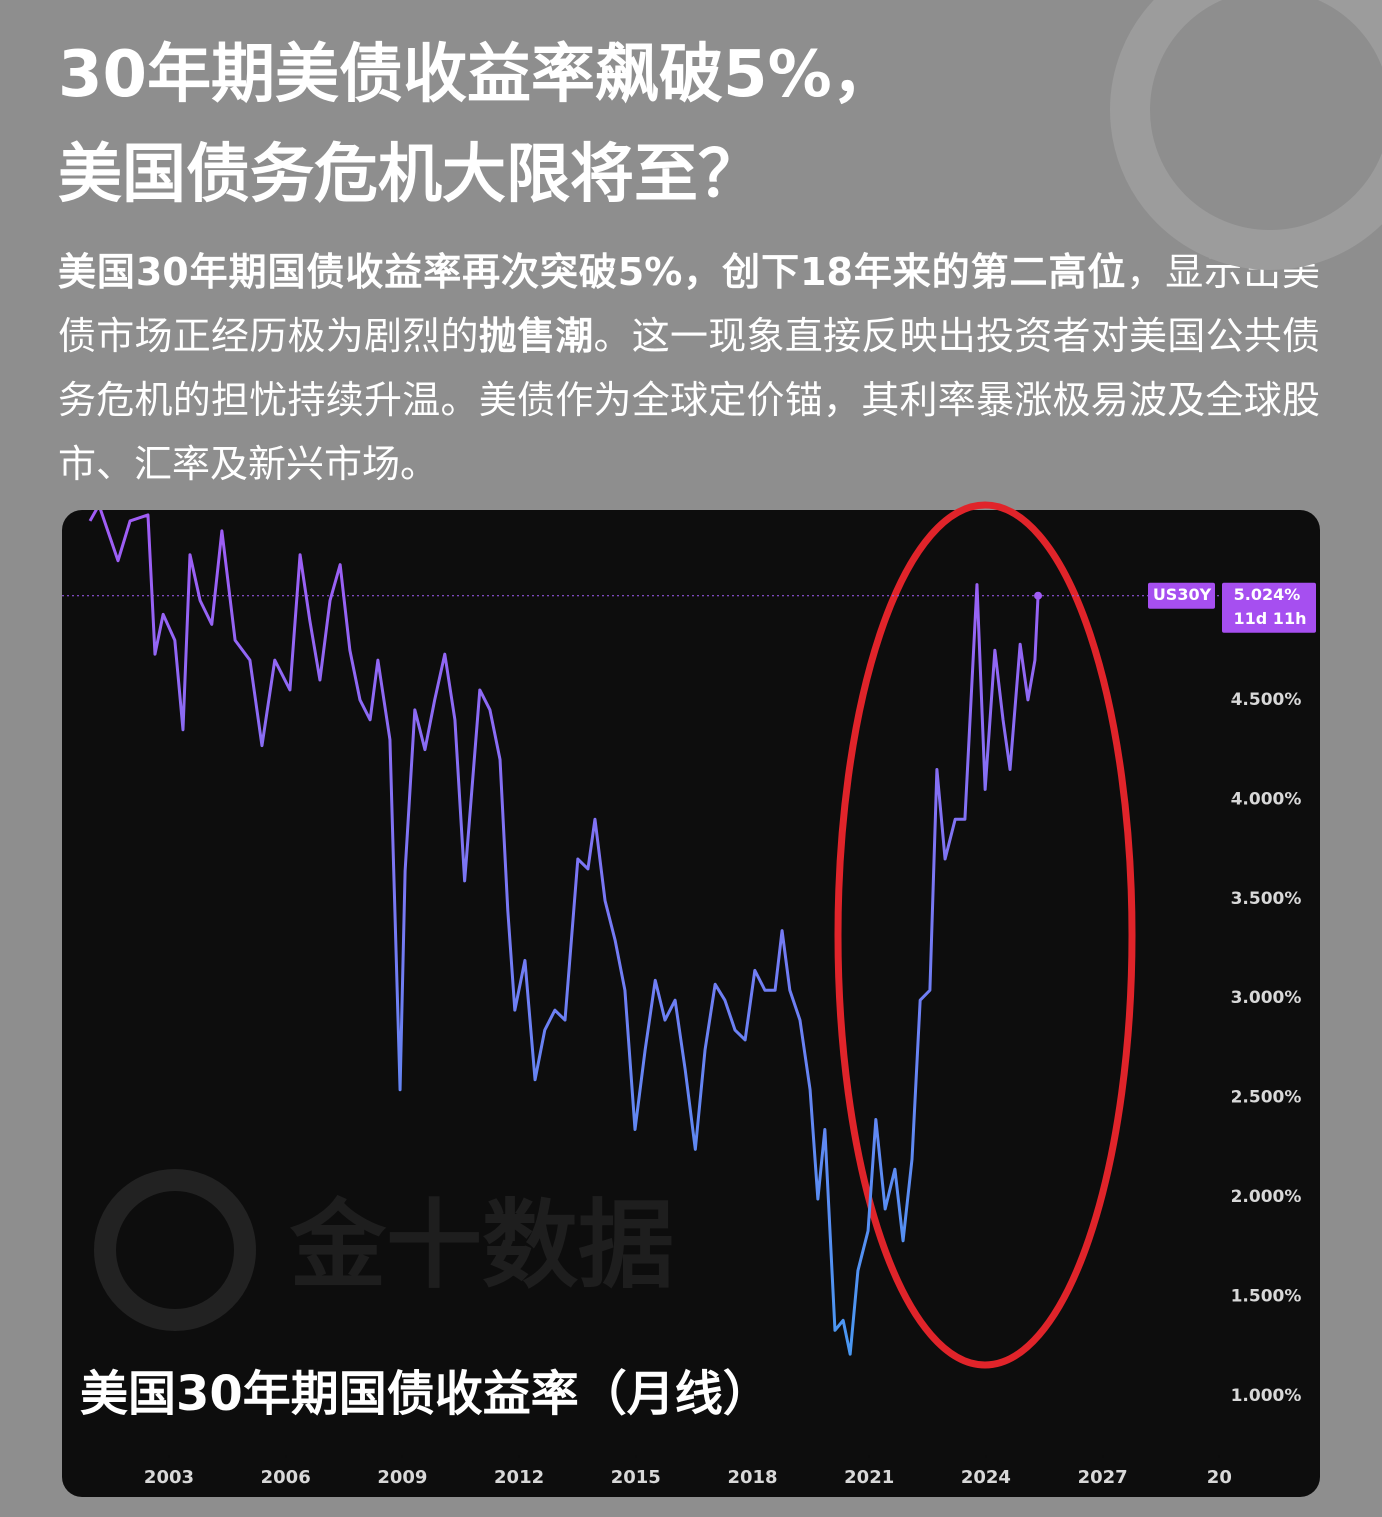 This screenshot has width=1382, height=1517. I want to click on price-label: 5.024%, so click(1267, 594).